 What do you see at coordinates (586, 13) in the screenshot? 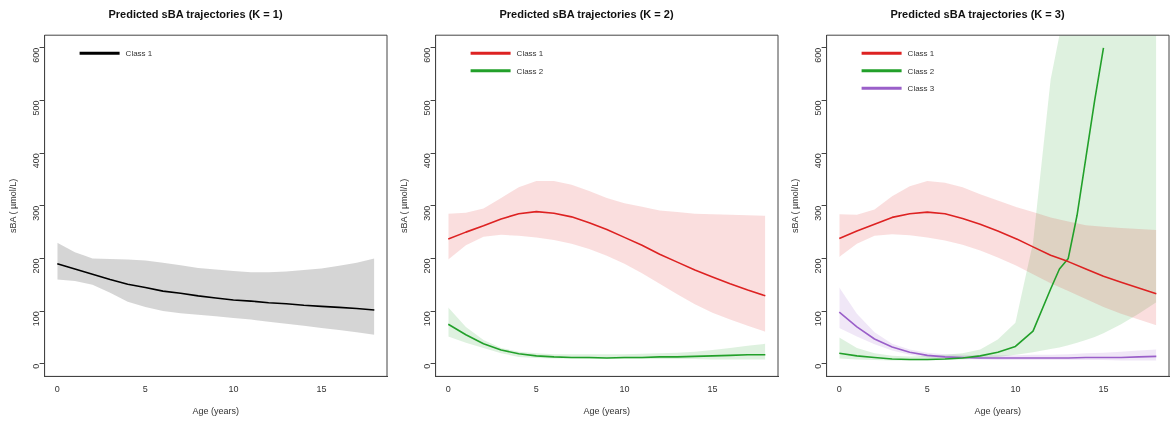
I see `chart-title: Predicted sBA trajectories (K = 2)` at bounding box center [586, 13].